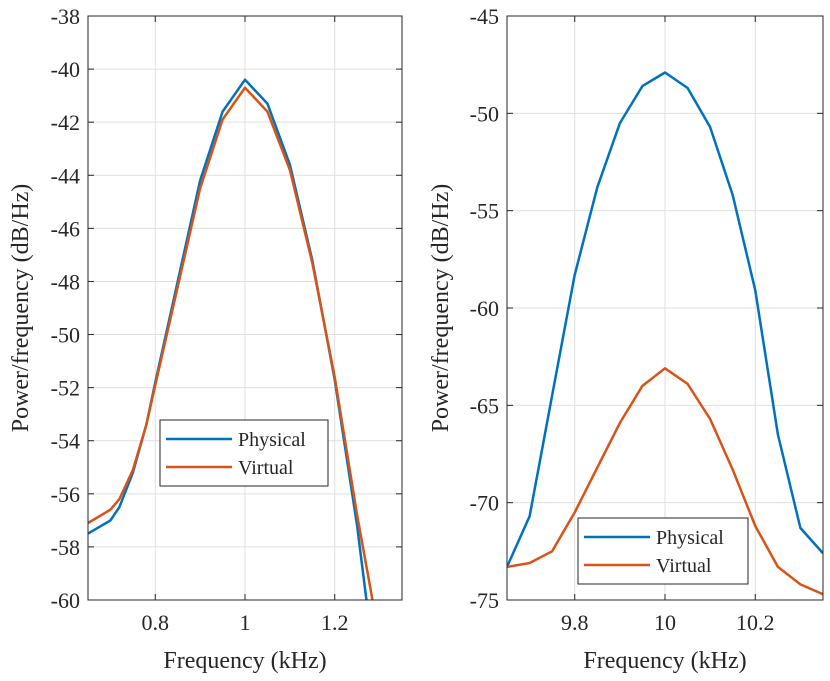 The image size is (830, 681). I want to click on y-tick-label: -70, so click(484, 503).